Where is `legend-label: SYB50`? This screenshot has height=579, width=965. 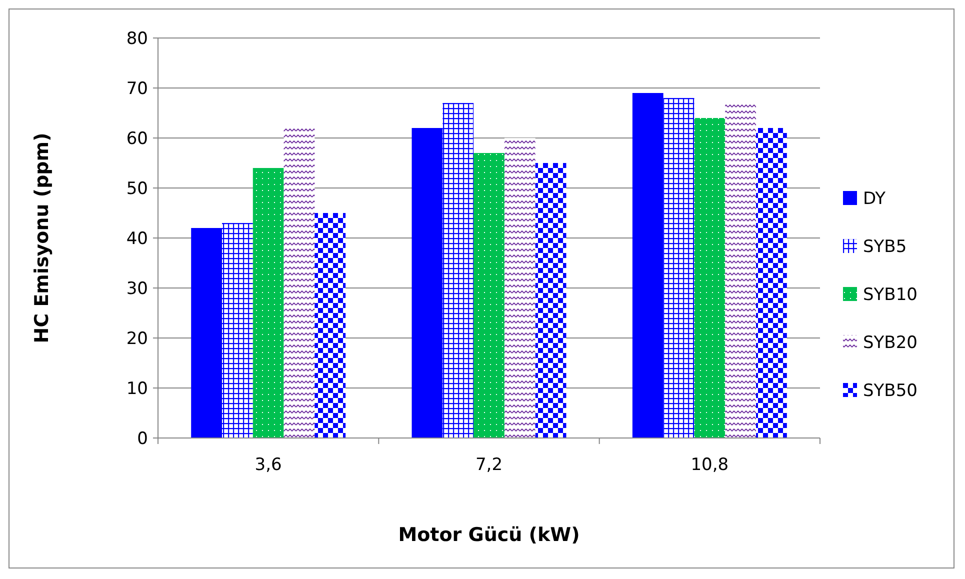 legend-label: SYB50 is located at coordinates (890, 390).